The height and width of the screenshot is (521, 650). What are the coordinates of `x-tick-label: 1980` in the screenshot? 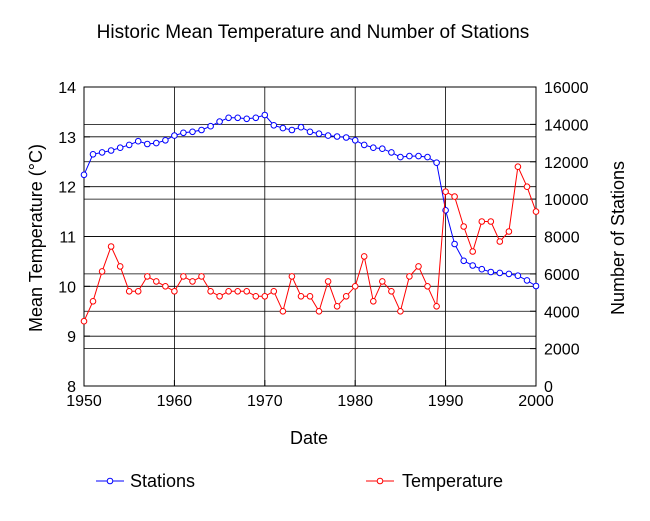 It's located at (355, 401).